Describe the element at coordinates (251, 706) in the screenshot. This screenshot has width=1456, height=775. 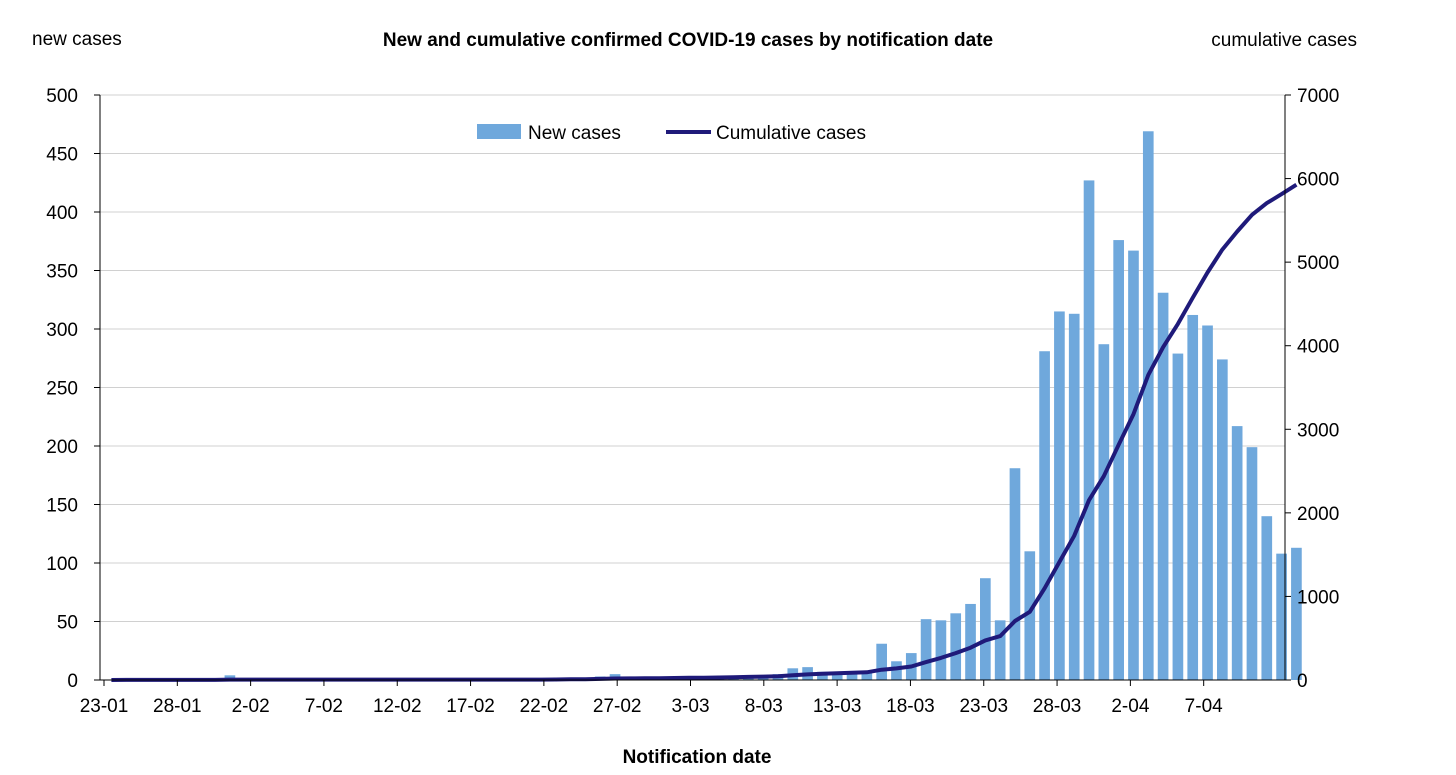
I see `x-tick-label: 2-02` at that location.